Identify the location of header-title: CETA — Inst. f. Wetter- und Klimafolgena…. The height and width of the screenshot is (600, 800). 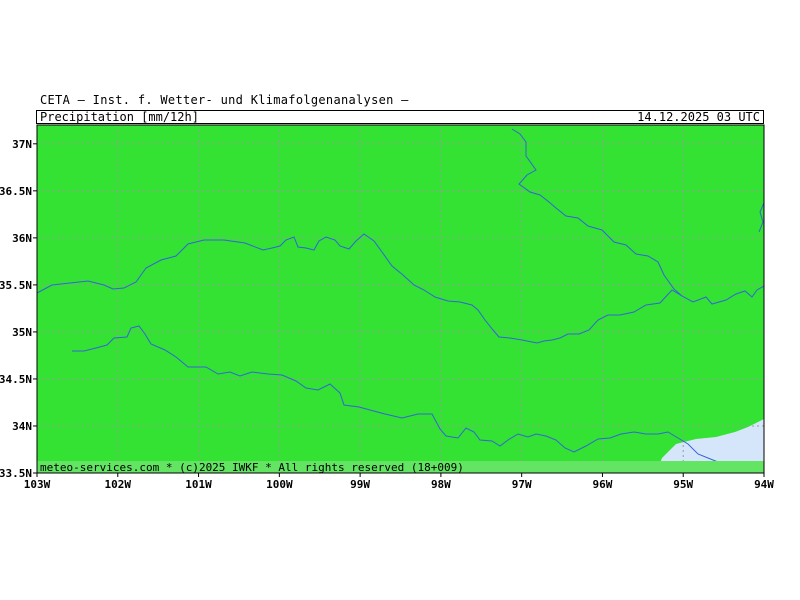
(224, 100).